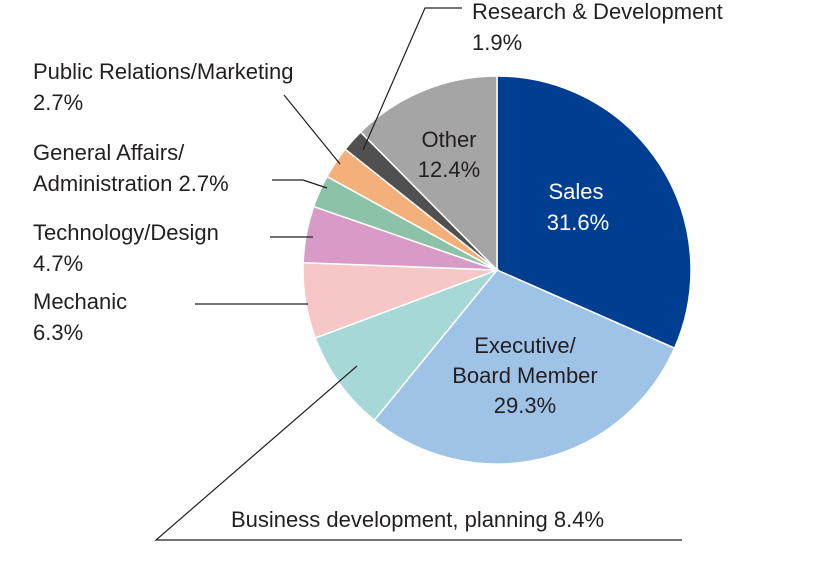  Describe the element at coordinates (58, 102) in the screenshot. I see `label-pr-value: 2.7%` at that location.